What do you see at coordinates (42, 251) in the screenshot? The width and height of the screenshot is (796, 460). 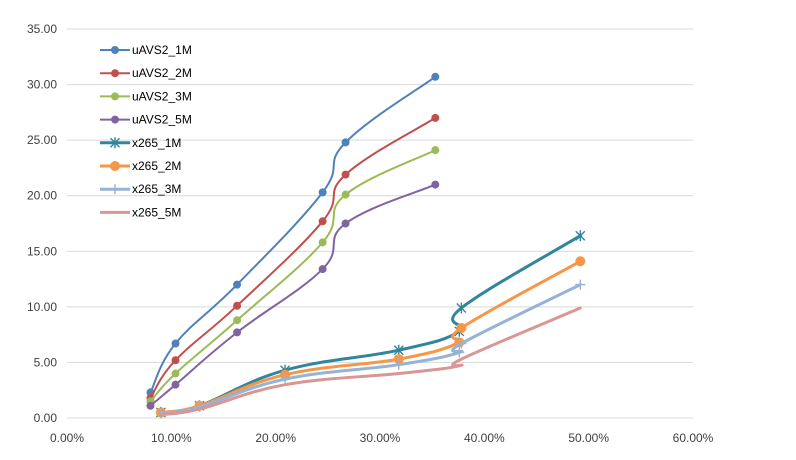 I see `y-tick-label: 15.00` at bounding box center [42, 251].